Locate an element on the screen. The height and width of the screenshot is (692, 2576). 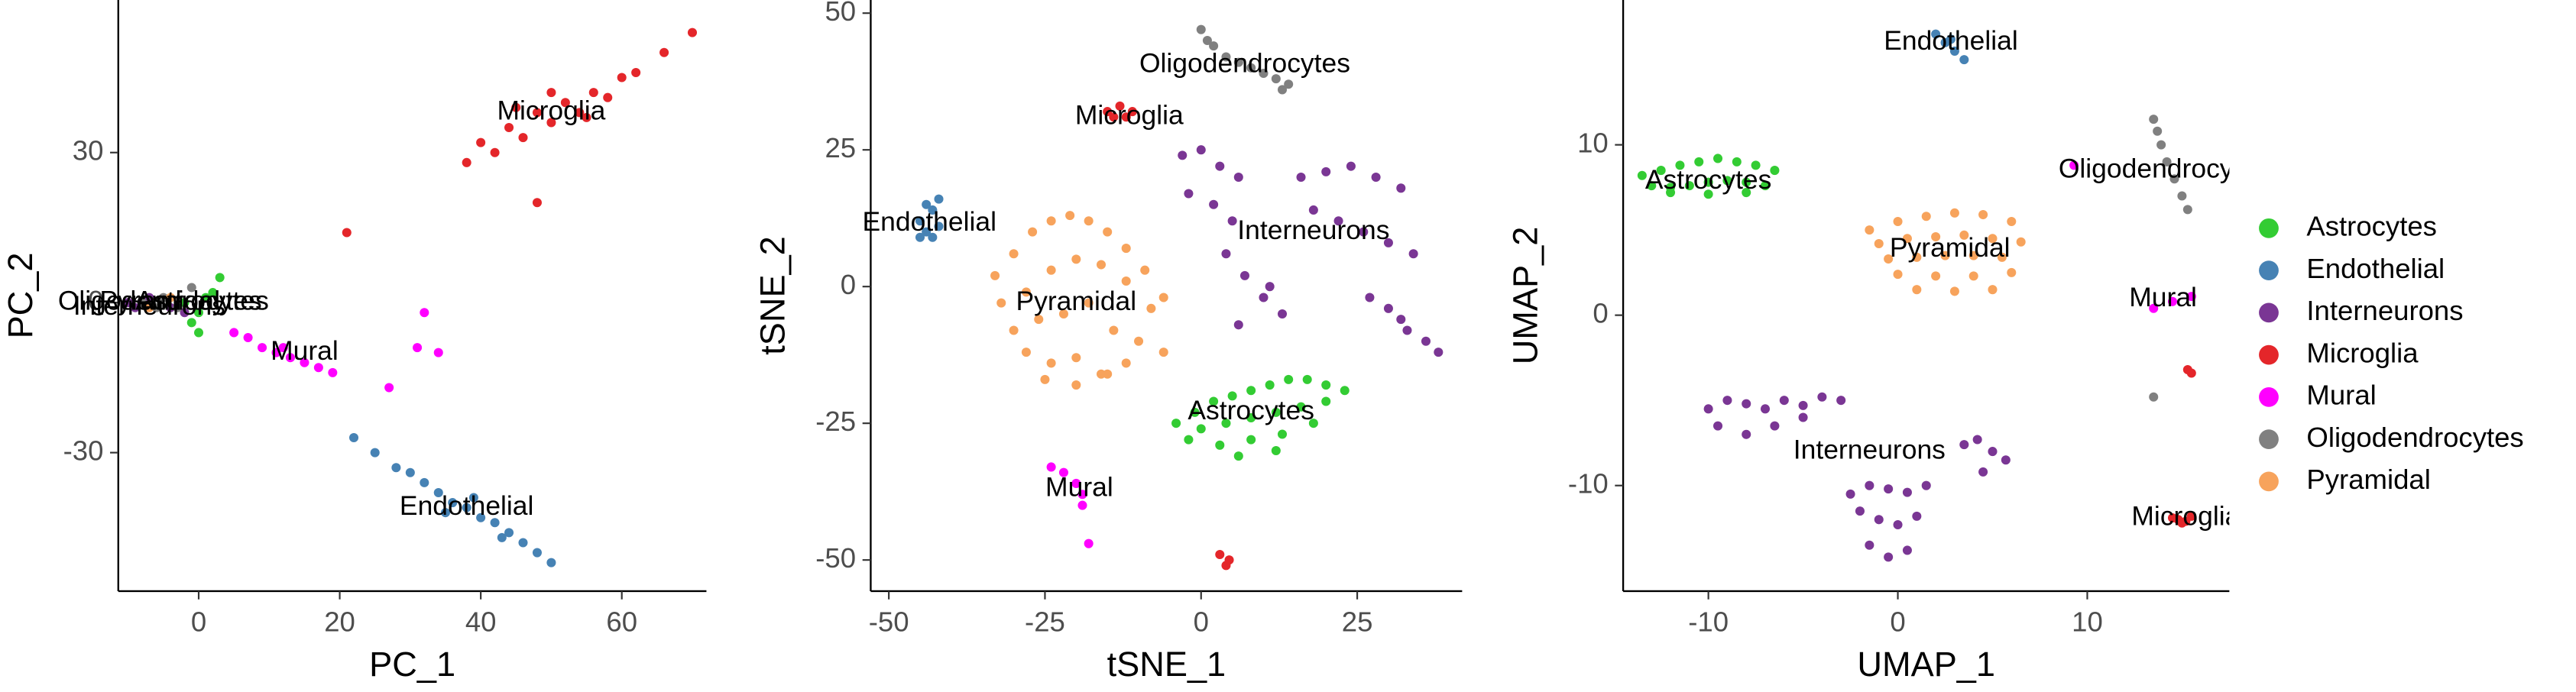
cluster-label: Interneurons is located at coordinates (1869, 449).